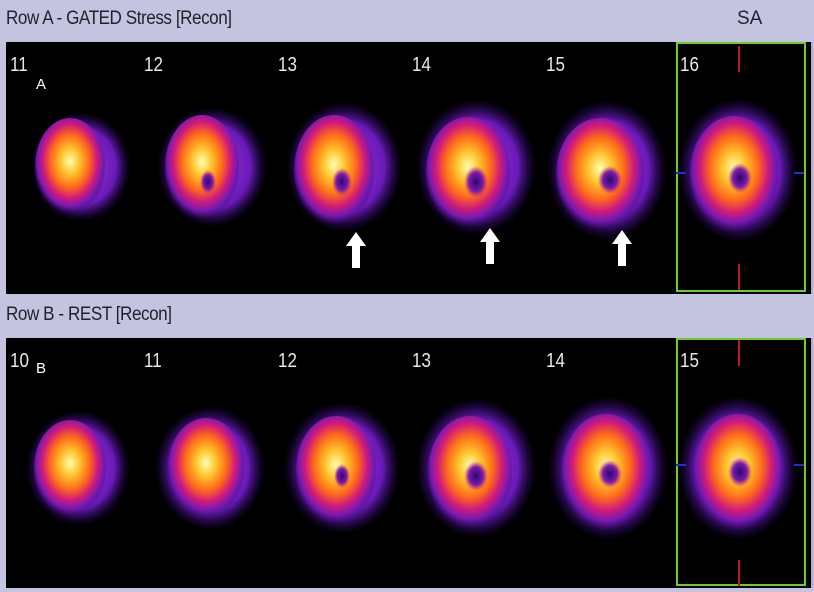 The height and width of the screenshot is (592, 814). Describe the element at coordinates (739, 277) in the screenshot. I see `row-a-axis-marker-bottom` at that location.